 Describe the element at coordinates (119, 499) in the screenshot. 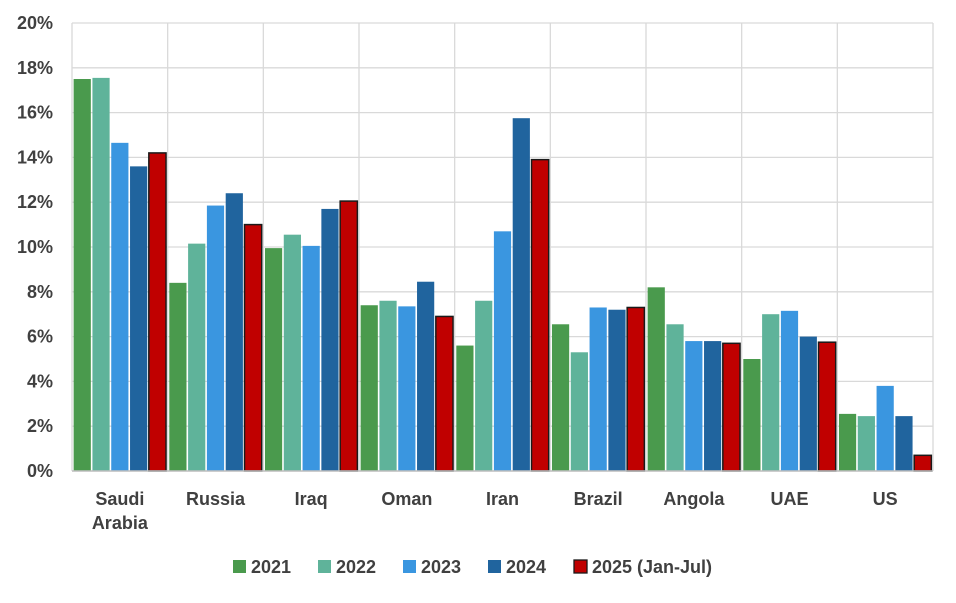

I see `x-tick-label: Saudi` at that location.